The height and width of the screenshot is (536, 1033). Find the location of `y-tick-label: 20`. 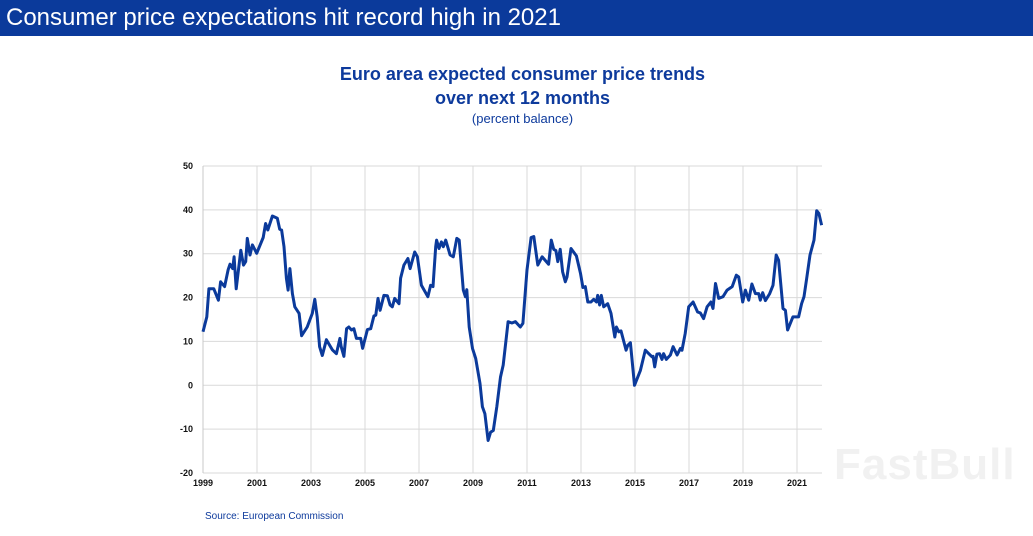

y-tick-label: 20 is located at coordinates (188, 298).